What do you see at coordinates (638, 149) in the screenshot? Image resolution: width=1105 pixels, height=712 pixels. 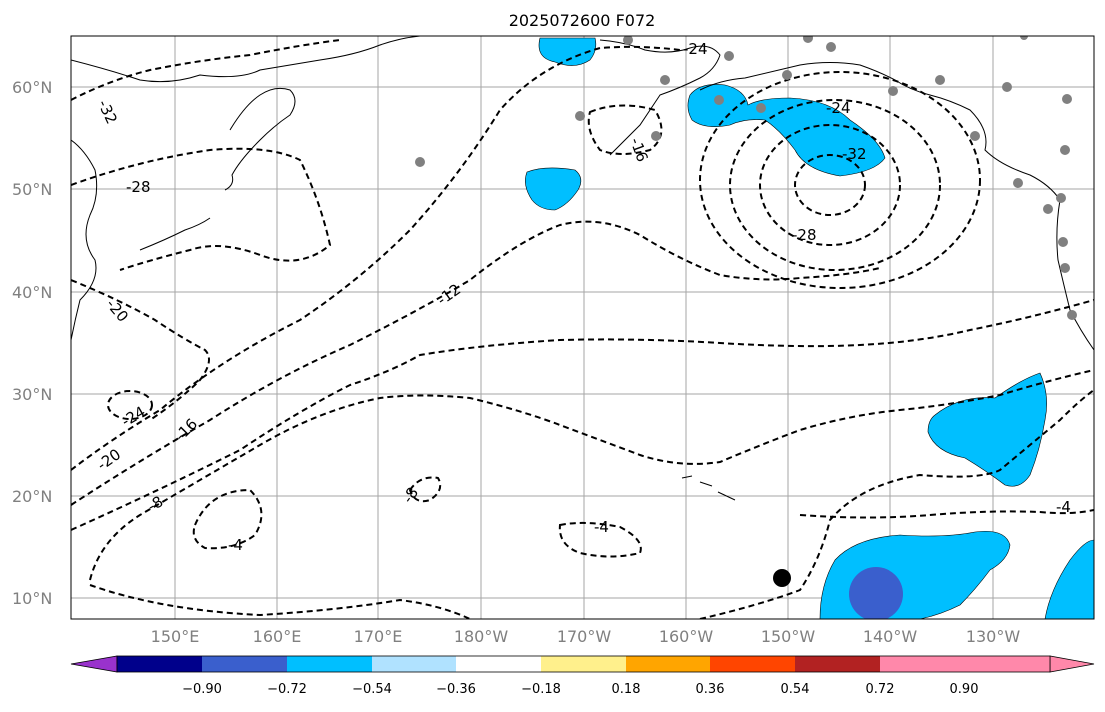 I see `contour-label: -16` at bounding box center [638, 149].